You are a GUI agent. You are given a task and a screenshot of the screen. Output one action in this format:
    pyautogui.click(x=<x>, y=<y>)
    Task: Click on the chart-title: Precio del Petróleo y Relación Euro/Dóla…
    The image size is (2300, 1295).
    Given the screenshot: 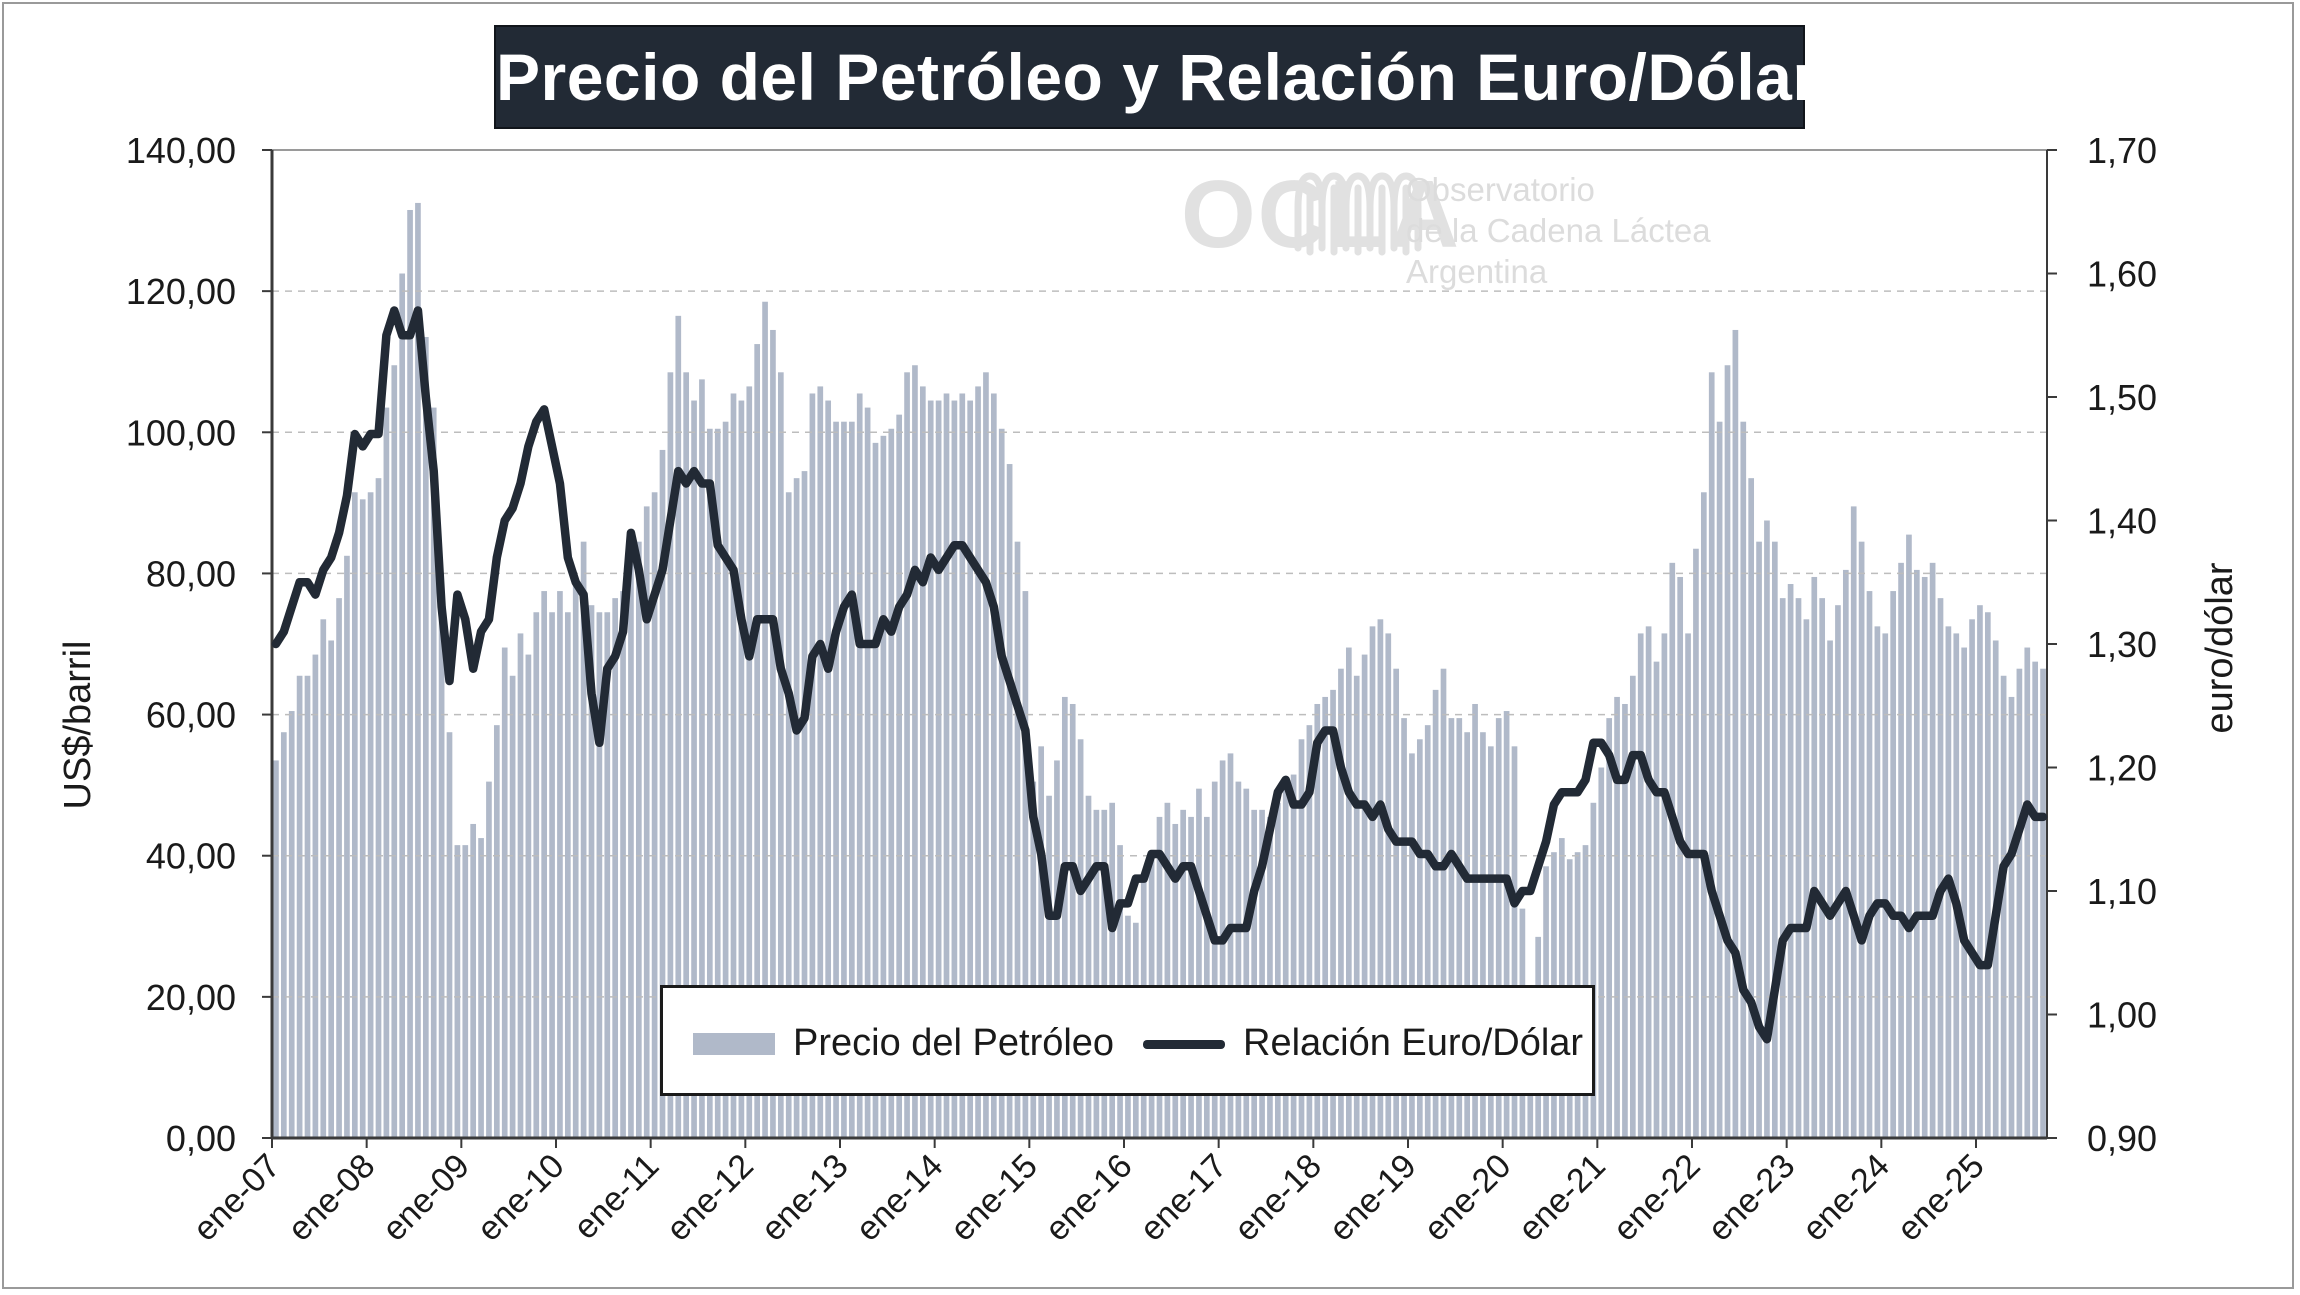 What is the action you would take?
    pyautogui.click(x=1156, y=77)
    